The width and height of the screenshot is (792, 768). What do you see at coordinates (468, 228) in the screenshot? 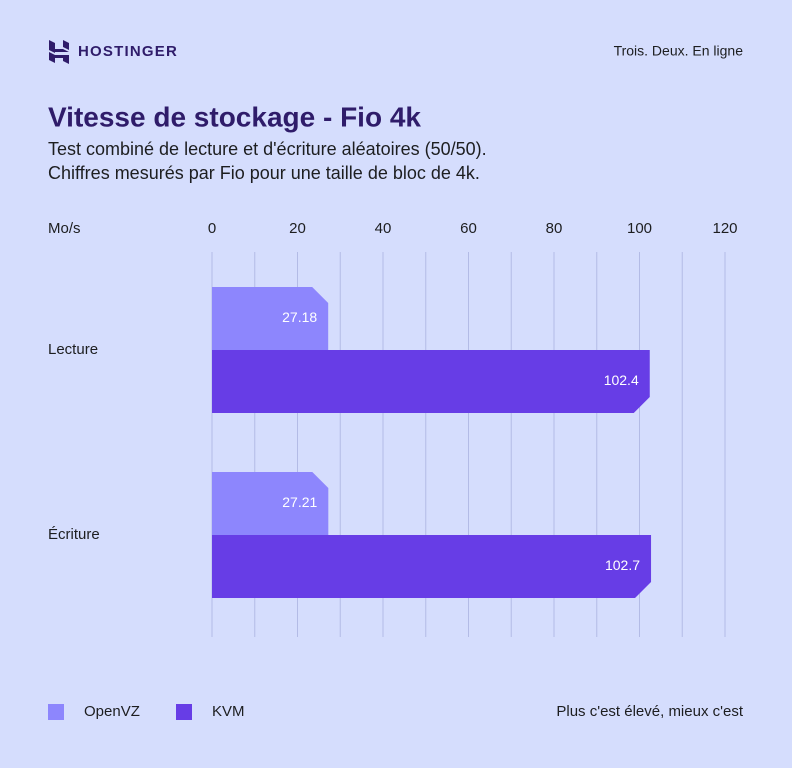
I see `x-tick-label: 60` at bounding box center [468, 228].